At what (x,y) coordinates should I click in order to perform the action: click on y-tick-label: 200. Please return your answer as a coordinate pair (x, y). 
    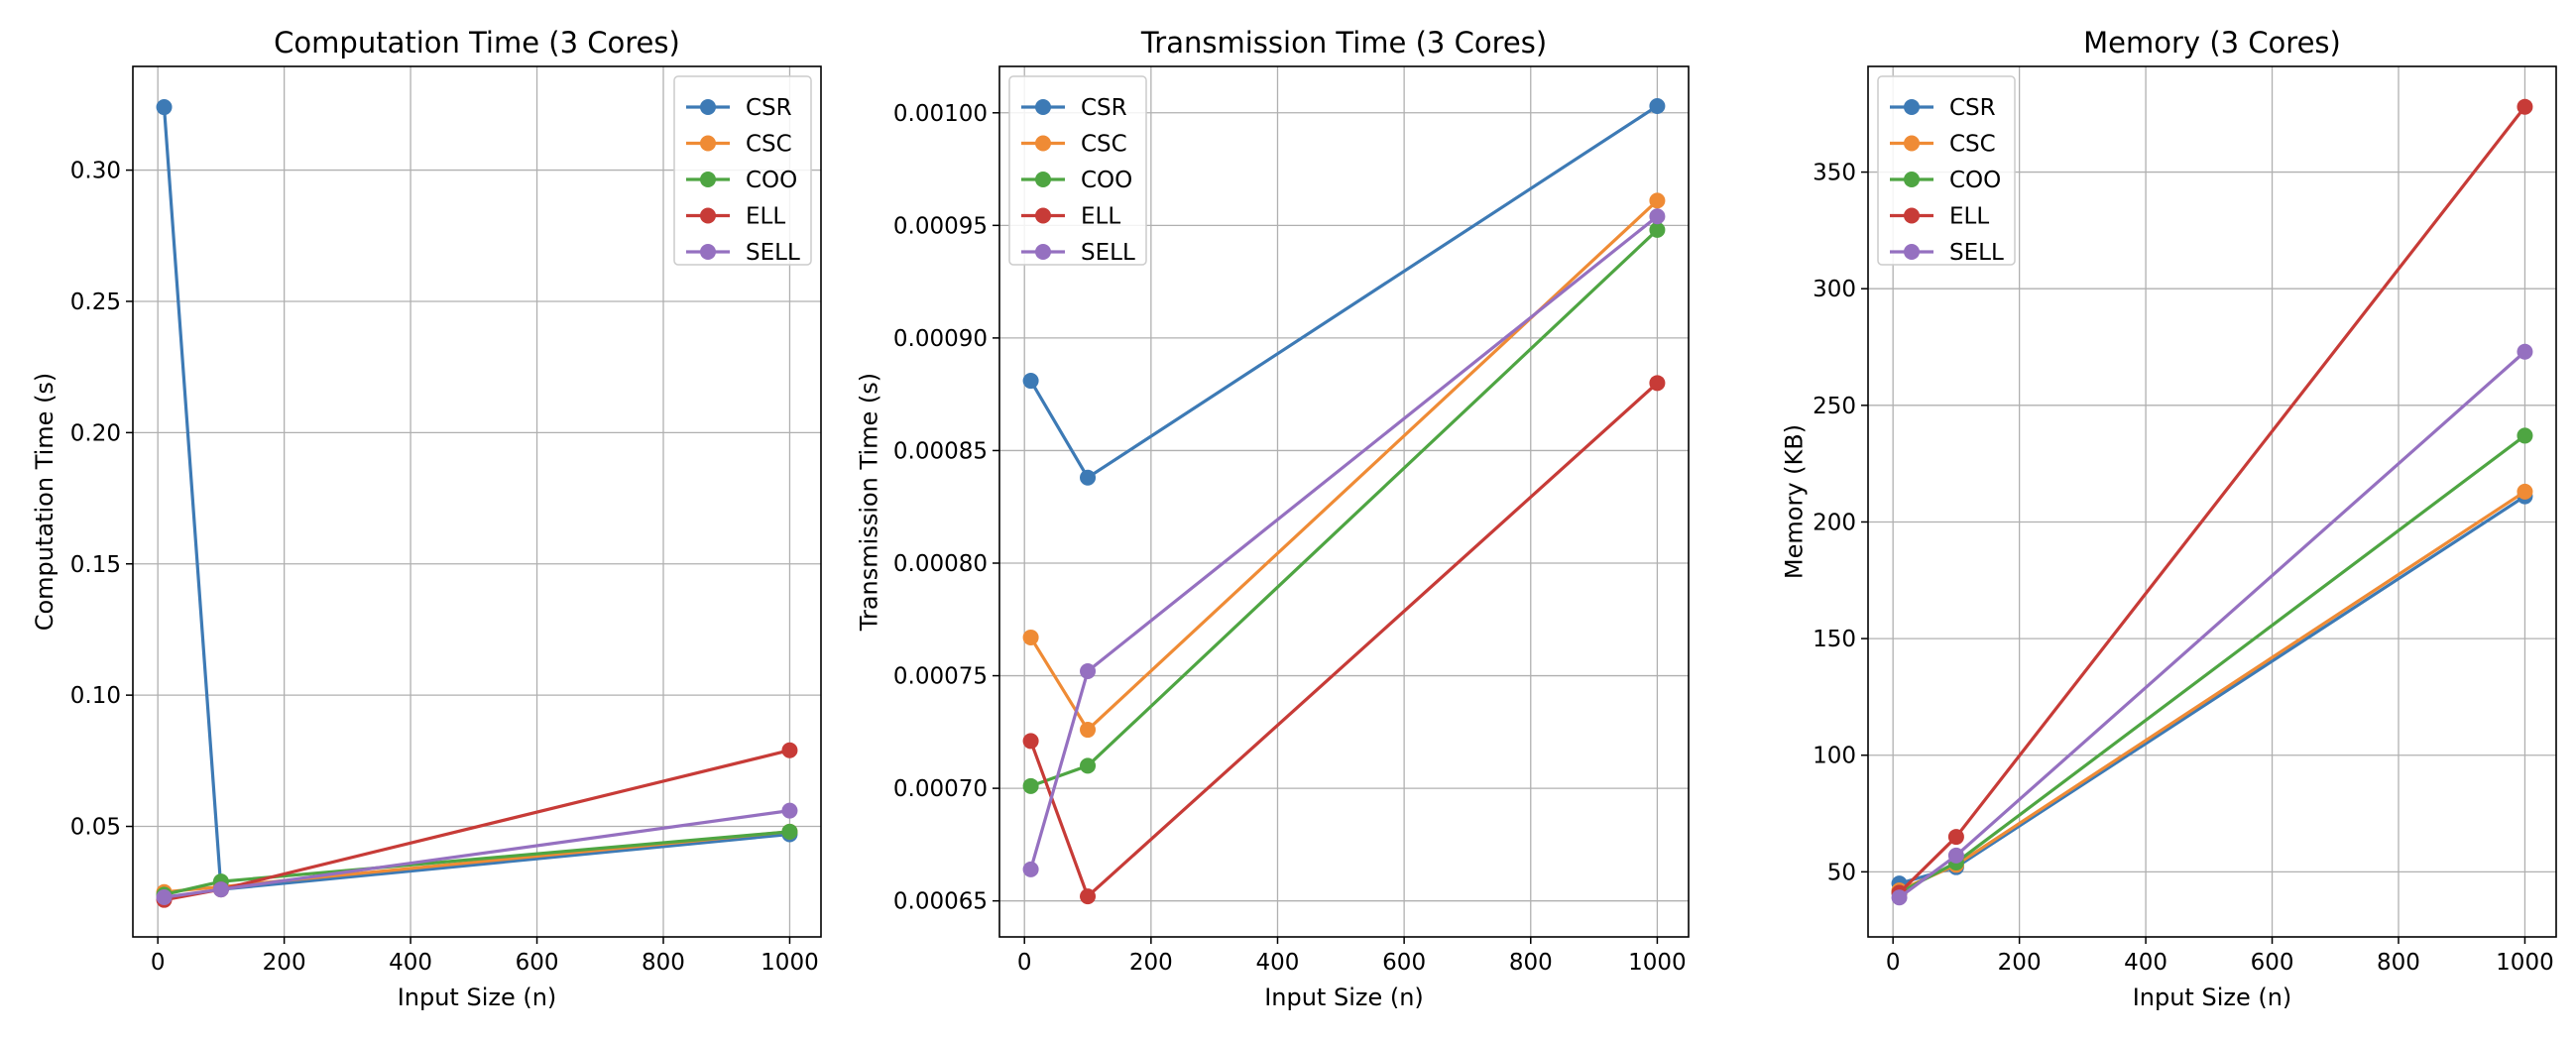
    Looking at the image, I should click on (1834, 522).